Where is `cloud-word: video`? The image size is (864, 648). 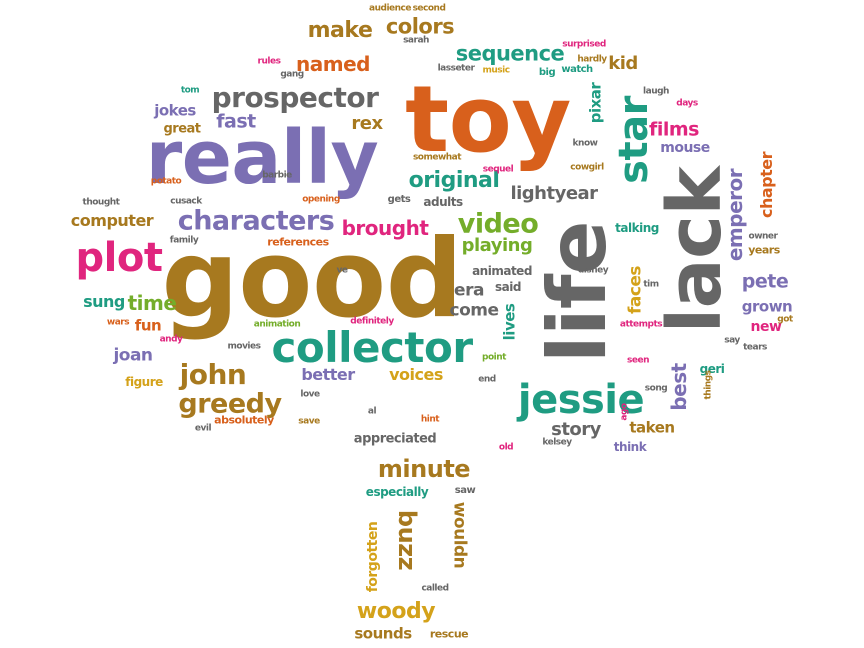
cloud-word: video is located at coordinates (498, 224).